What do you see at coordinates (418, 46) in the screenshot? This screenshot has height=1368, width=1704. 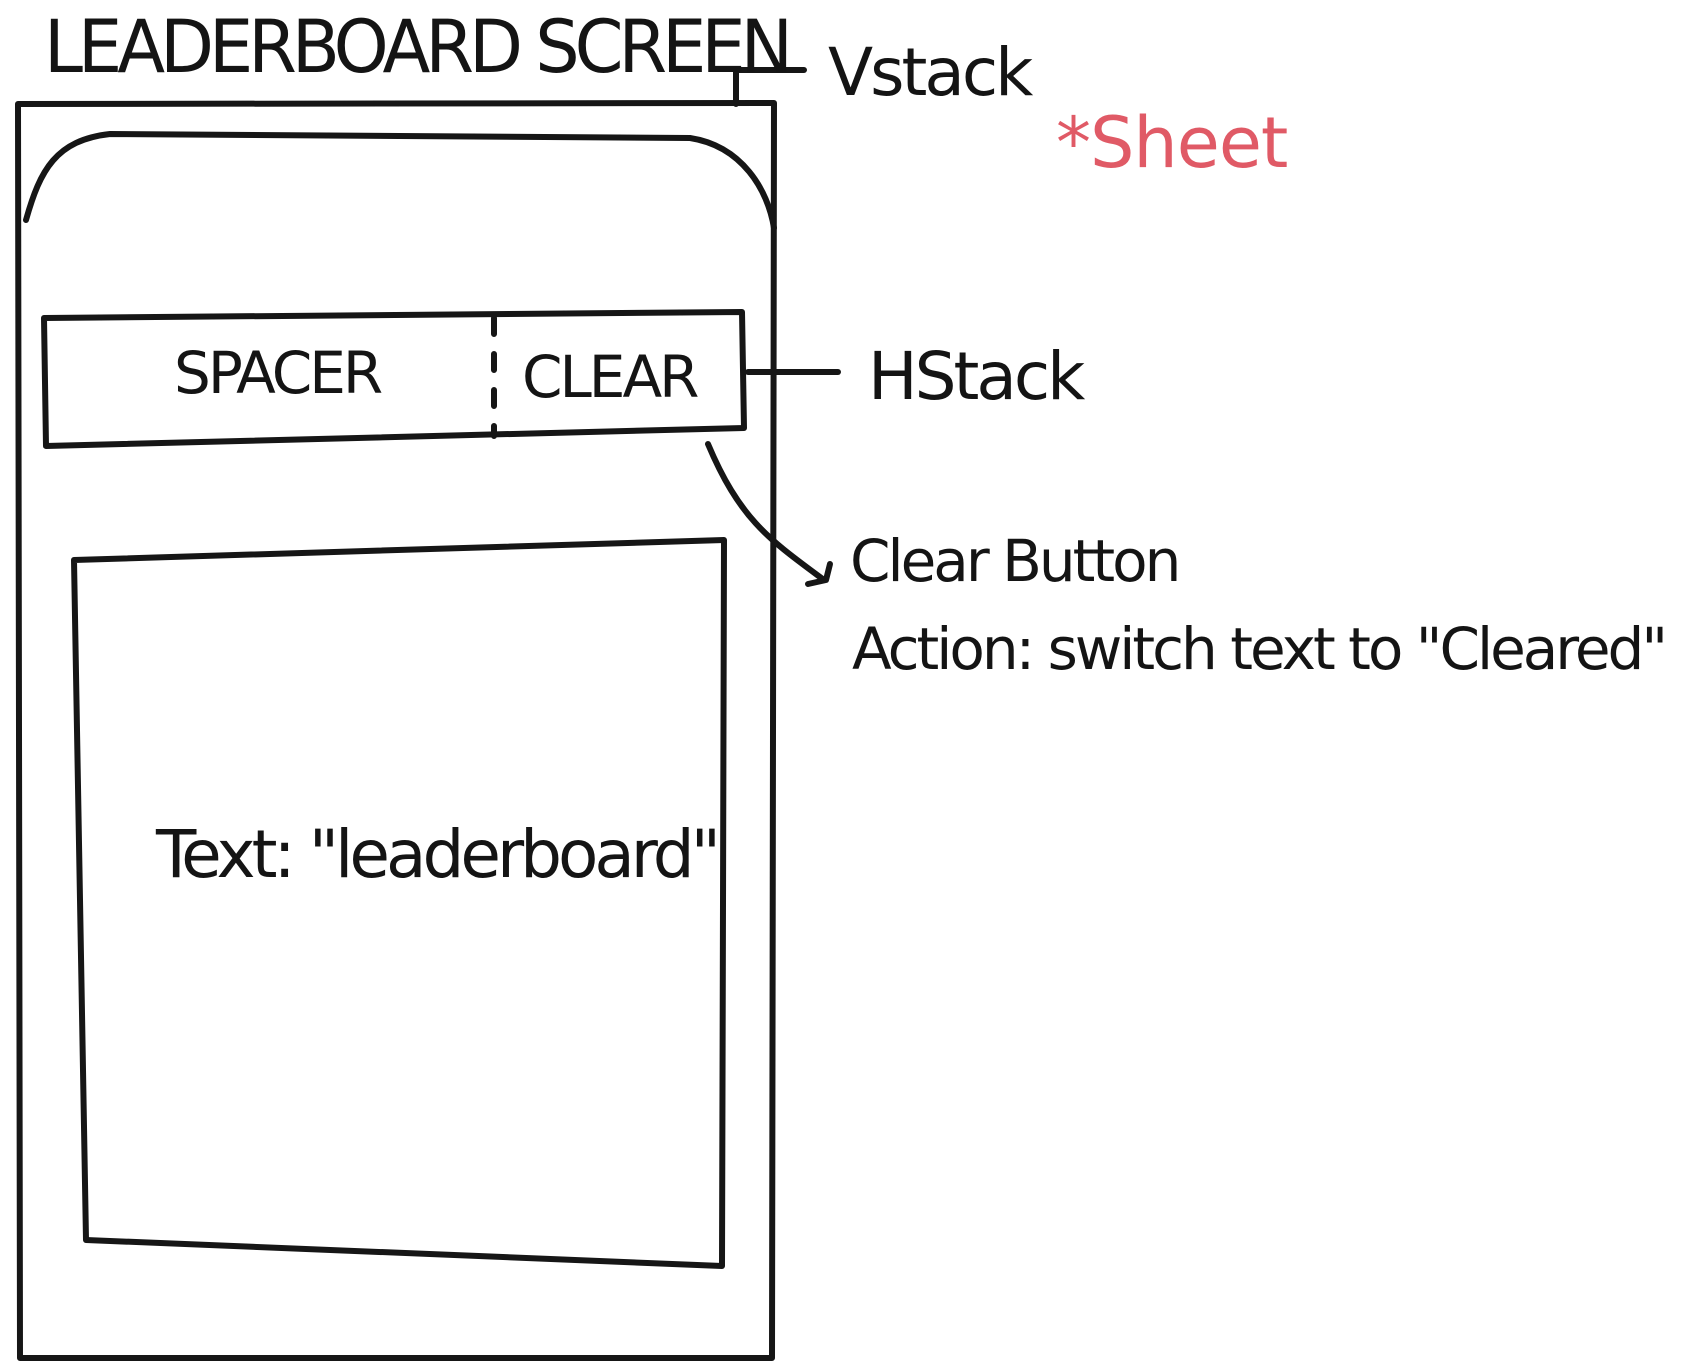 I see `screen-title: LEADERBOARD SCREEN` at bounding box center [418, 46].